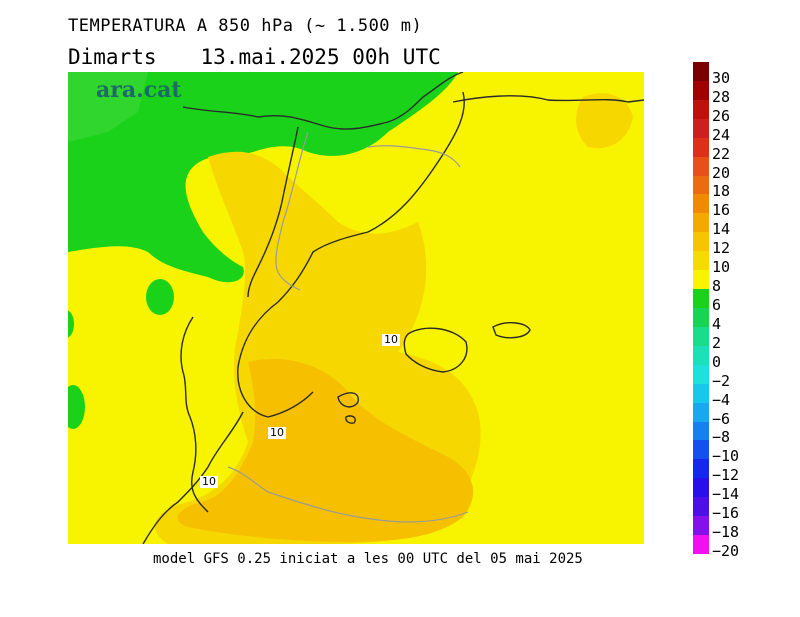 The image size is (800, 617). I want to click on colorbar-label: −6, so click(721, 418).